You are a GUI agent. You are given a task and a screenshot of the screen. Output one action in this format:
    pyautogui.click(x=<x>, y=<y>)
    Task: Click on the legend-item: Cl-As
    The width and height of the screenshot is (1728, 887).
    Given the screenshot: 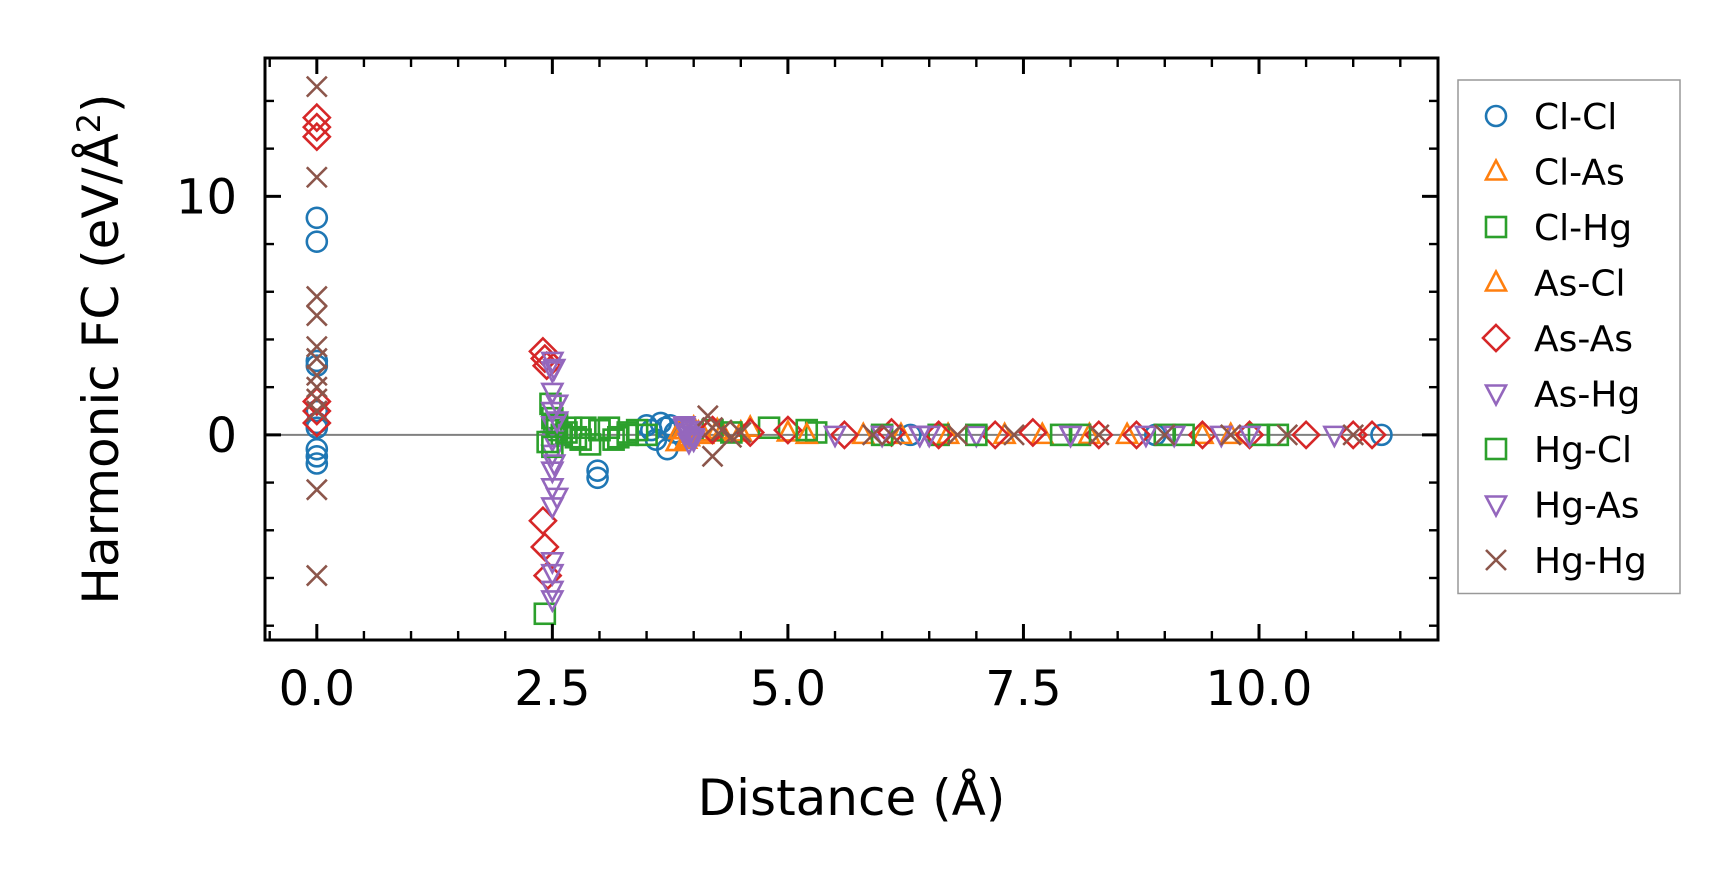 What is the action you would take?
    pyautogui.click(x=1554, y=173)
    